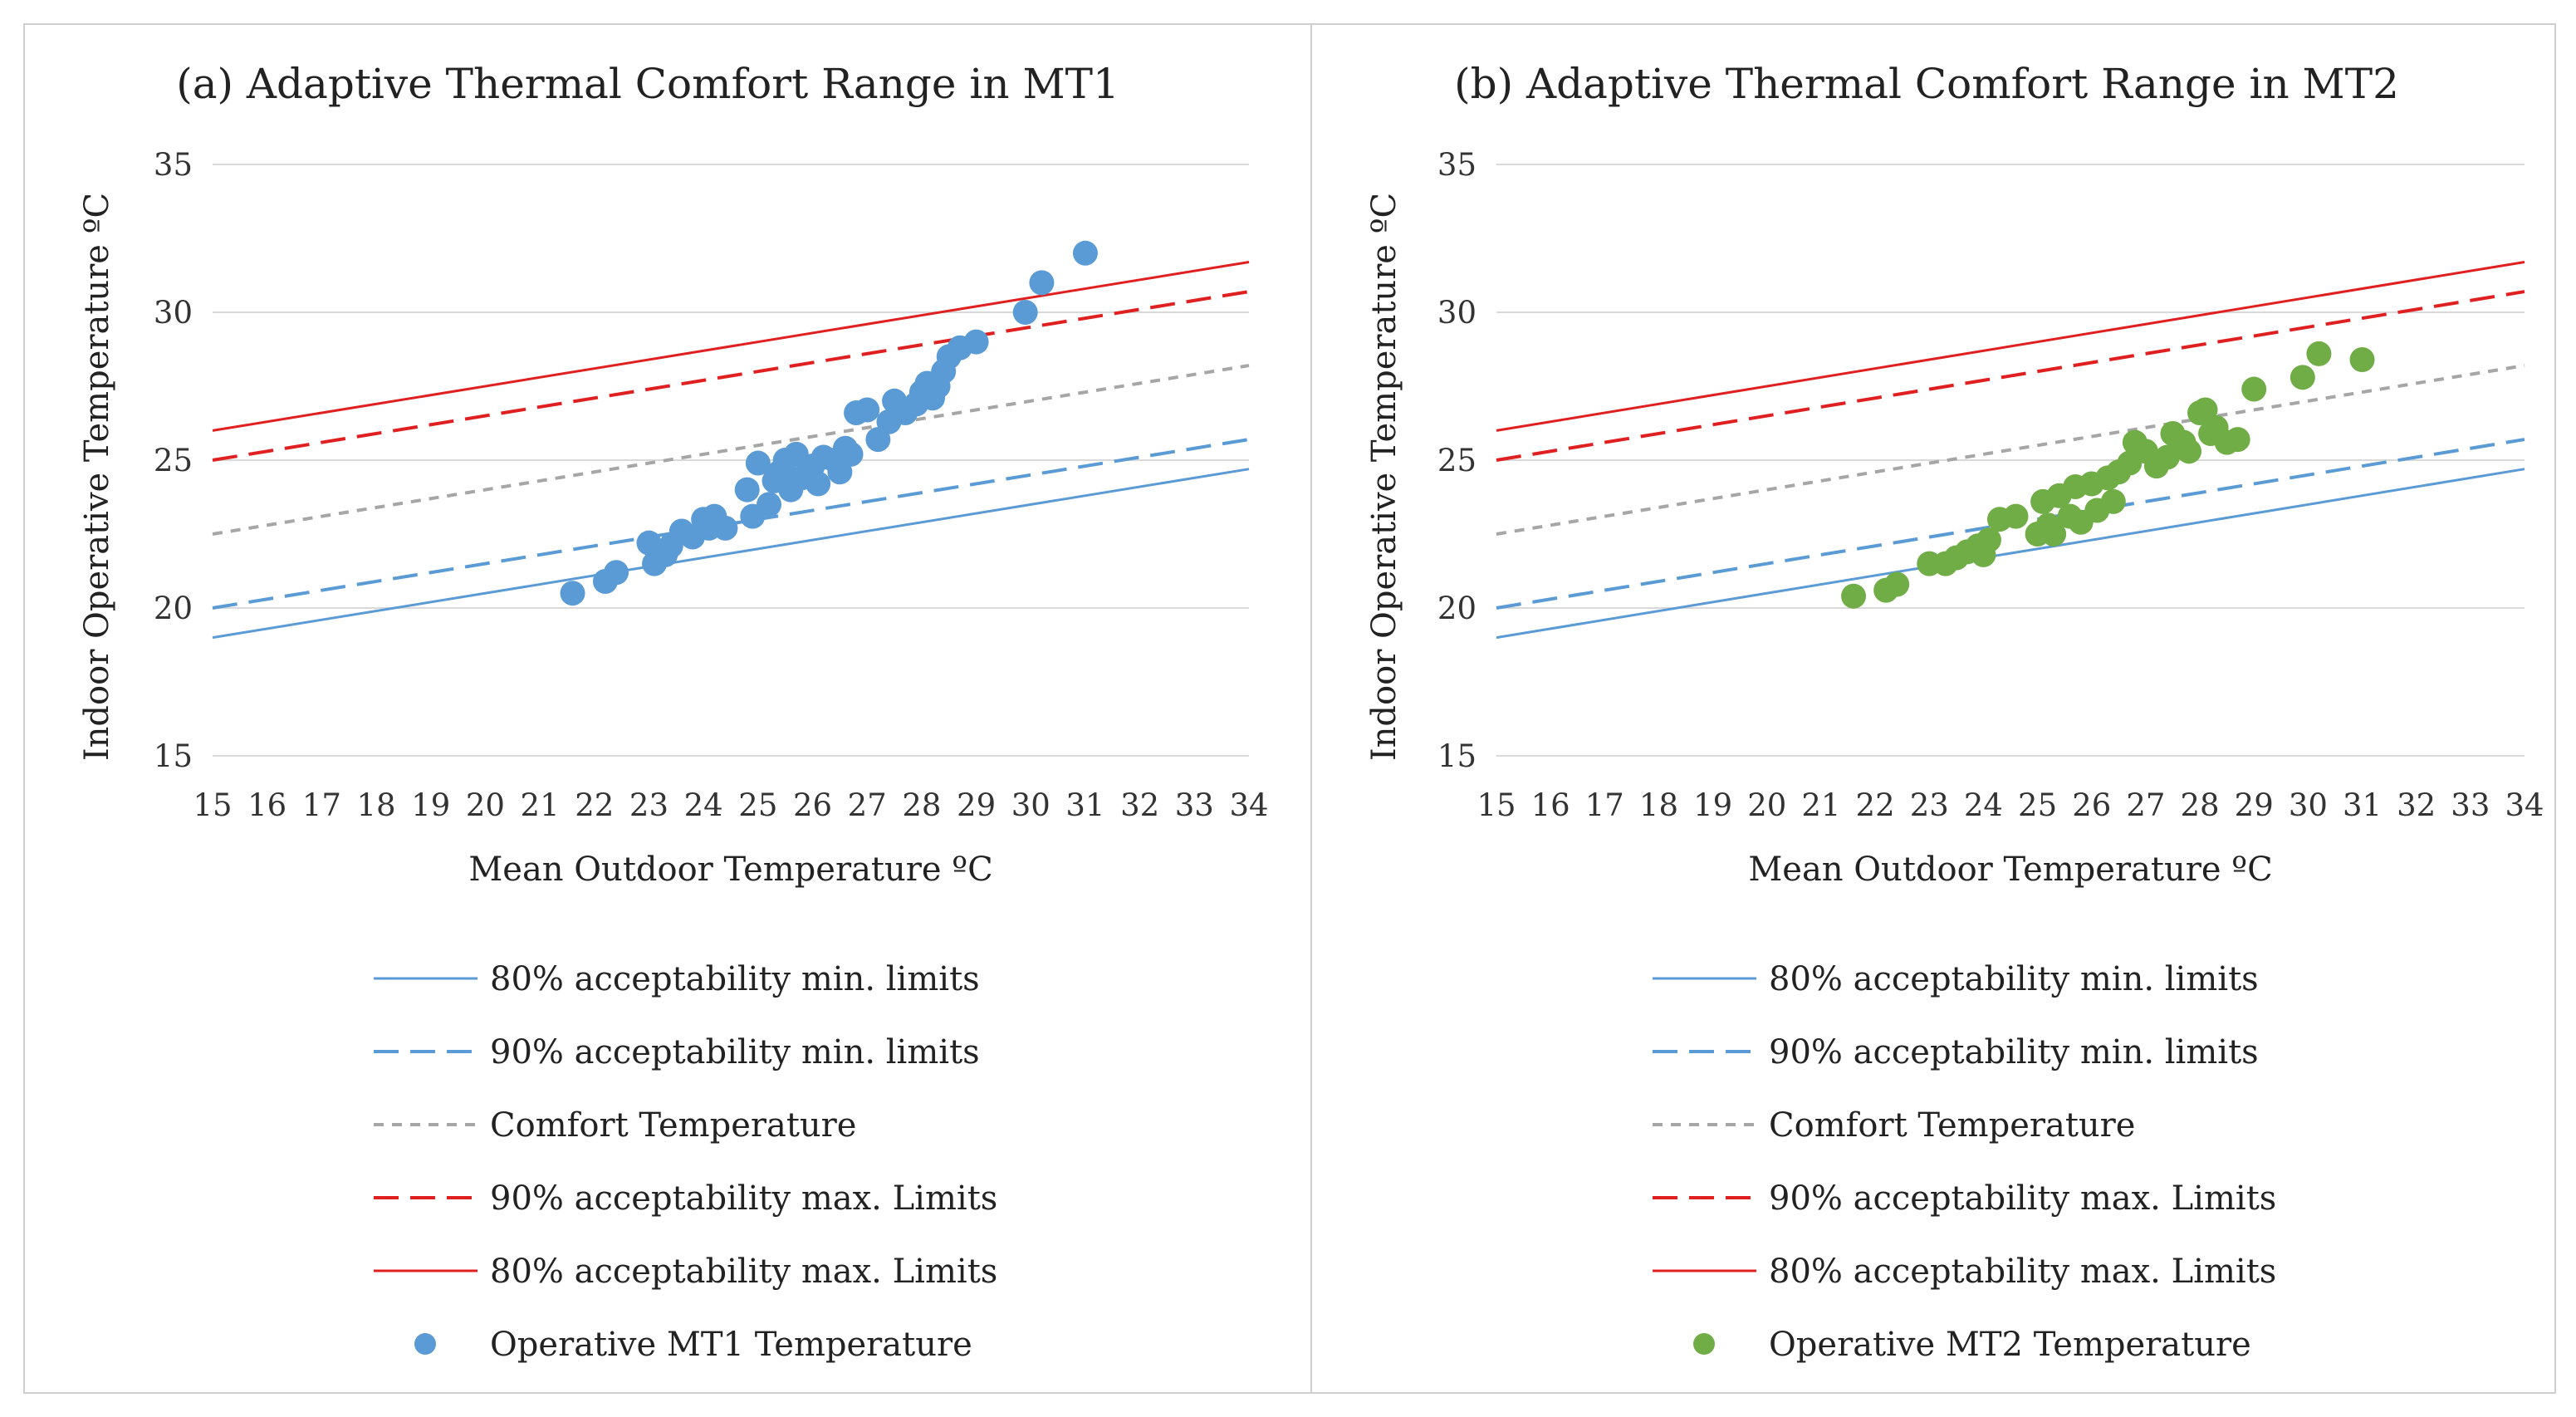  What do you see at coordinates (1712, 805) in the screenshot?
I see `x-tick-label: 19` at bounding box center [1712, 805].